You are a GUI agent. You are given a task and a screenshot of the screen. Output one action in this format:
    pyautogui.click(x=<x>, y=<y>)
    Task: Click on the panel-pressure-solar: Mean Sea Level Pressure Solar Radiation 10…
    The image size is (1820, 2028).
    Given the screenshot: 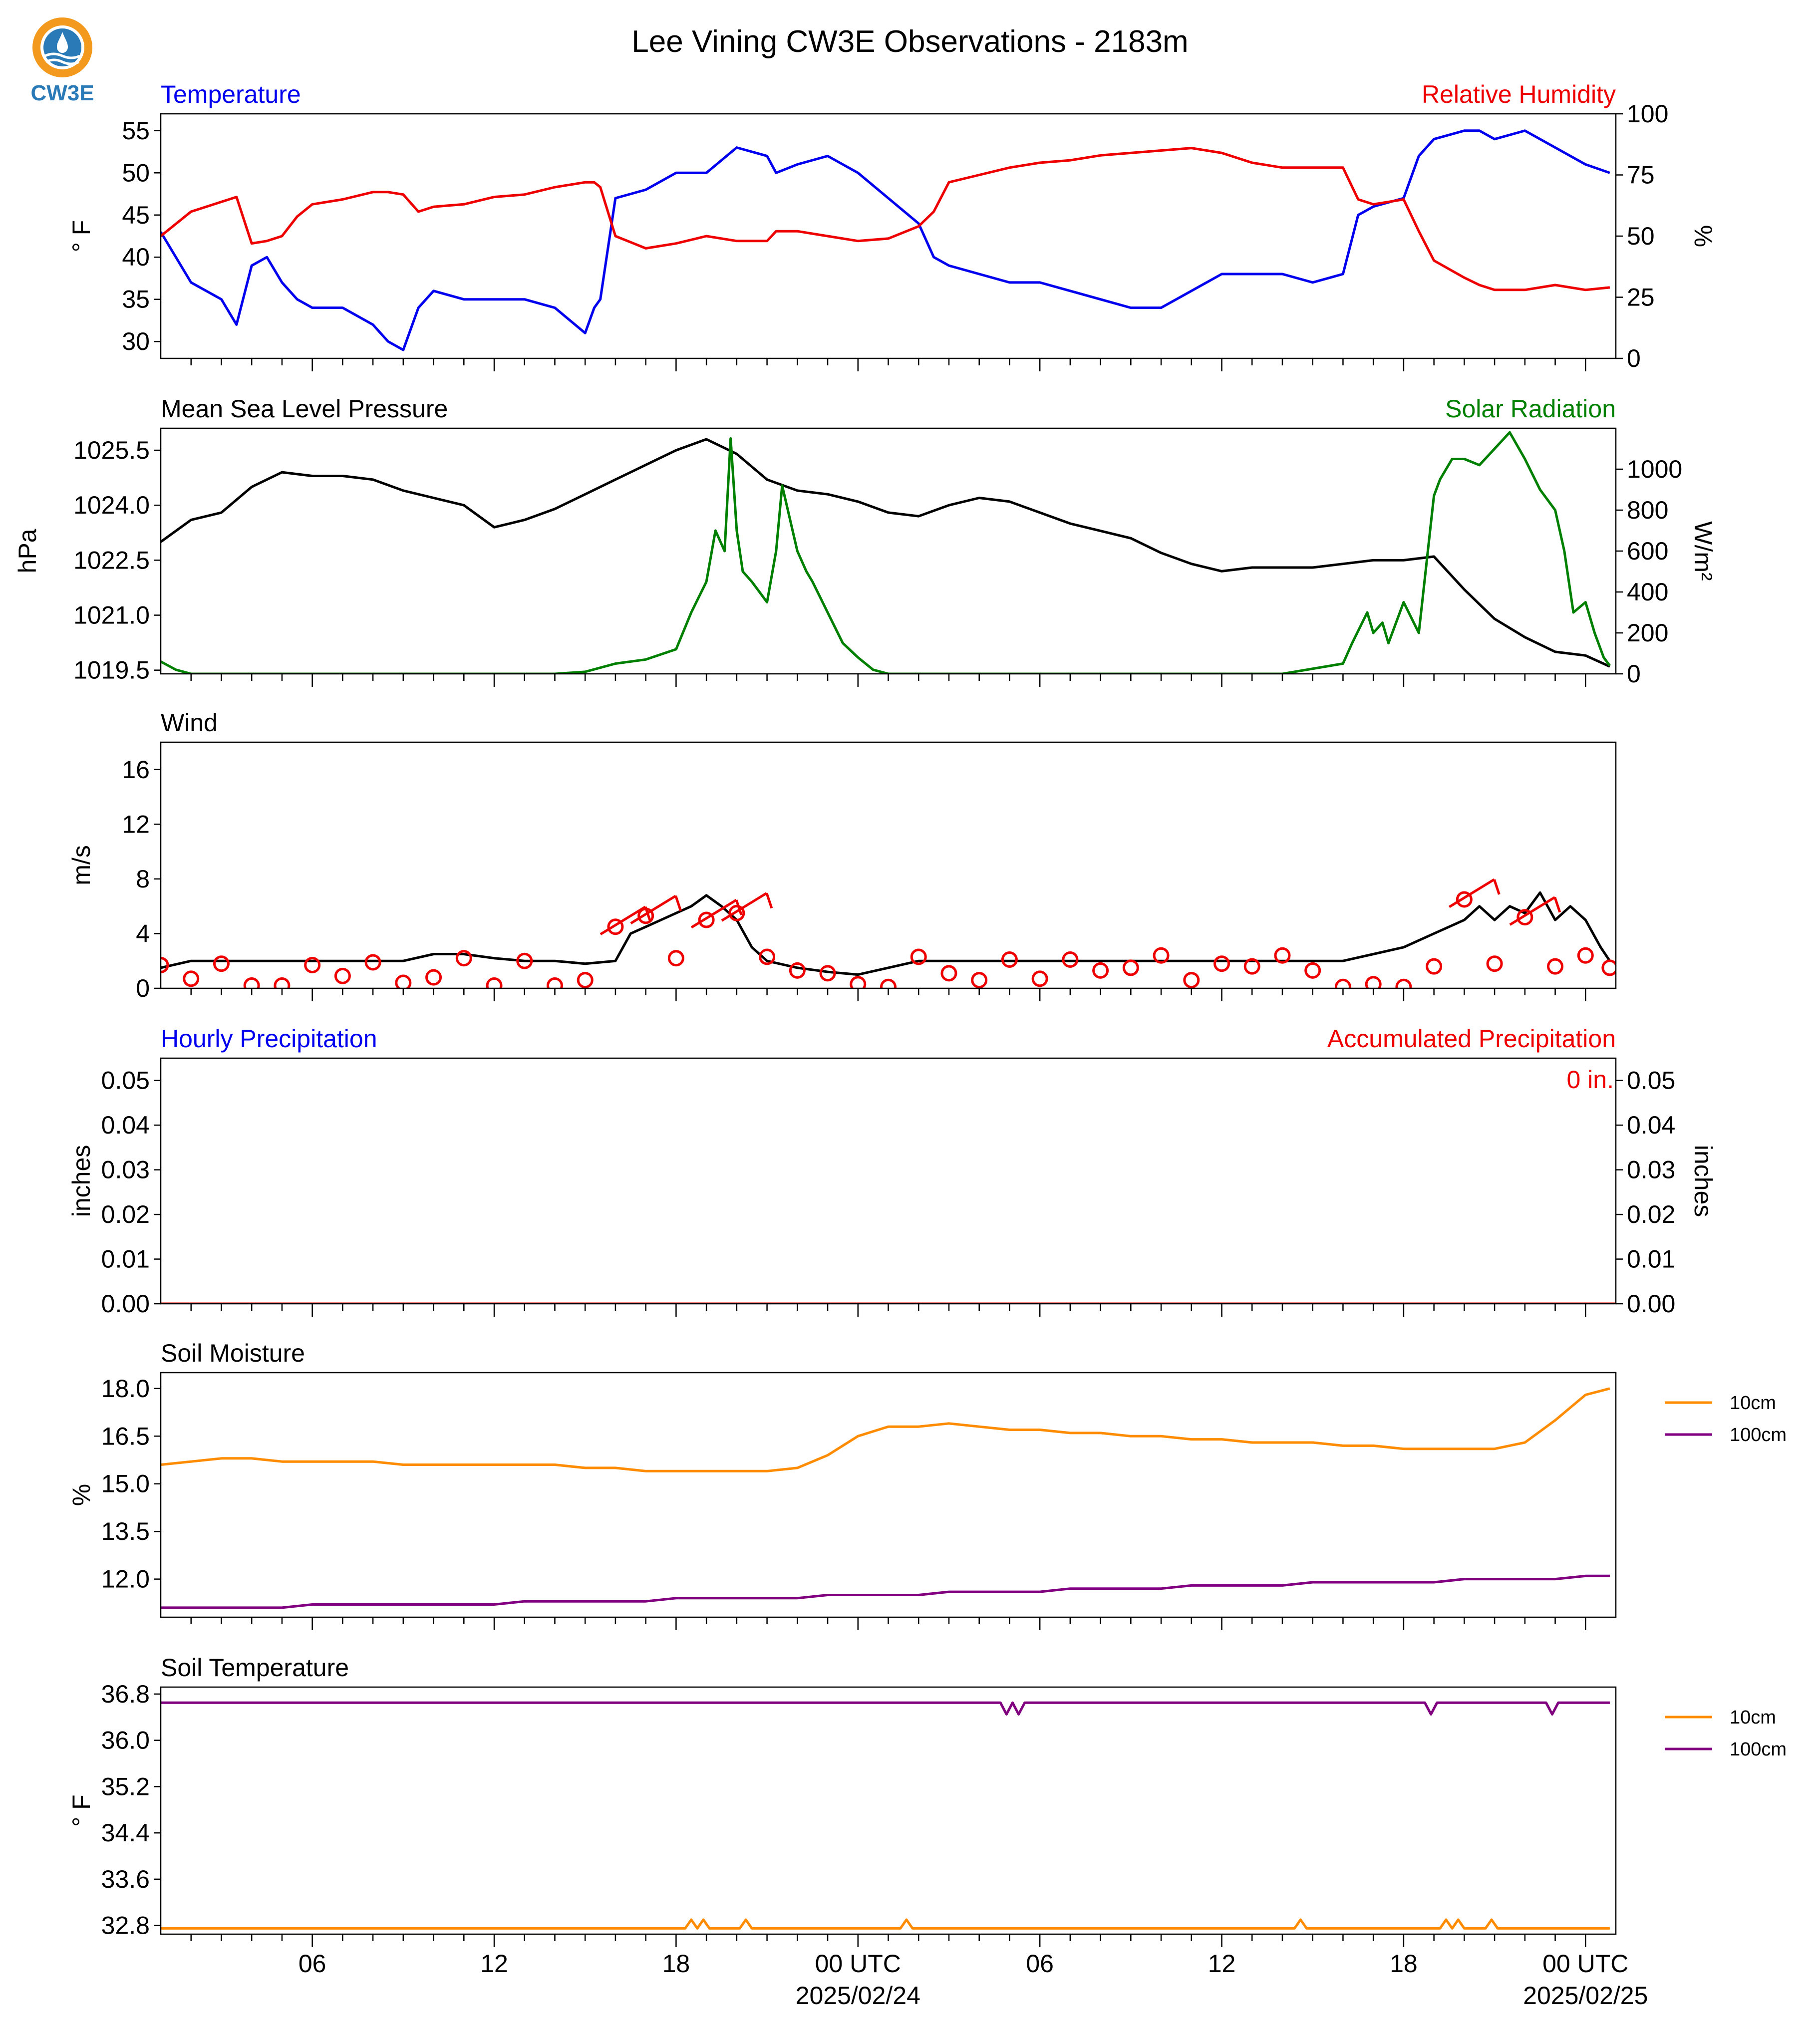 What is the action you would take?
    pyautogui.click(x=865, y=541)
    